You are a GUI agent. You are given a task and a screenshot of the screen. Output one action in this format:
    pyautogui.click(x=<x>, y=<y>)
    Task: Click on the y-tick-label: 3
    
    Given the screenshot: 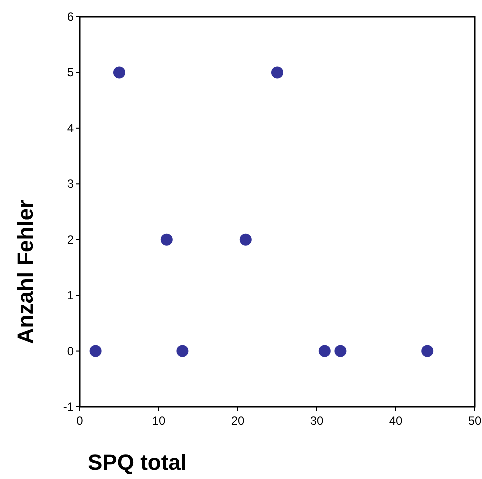 What is the action you would take?
    pyautogui.click(x=70, y=184)
    